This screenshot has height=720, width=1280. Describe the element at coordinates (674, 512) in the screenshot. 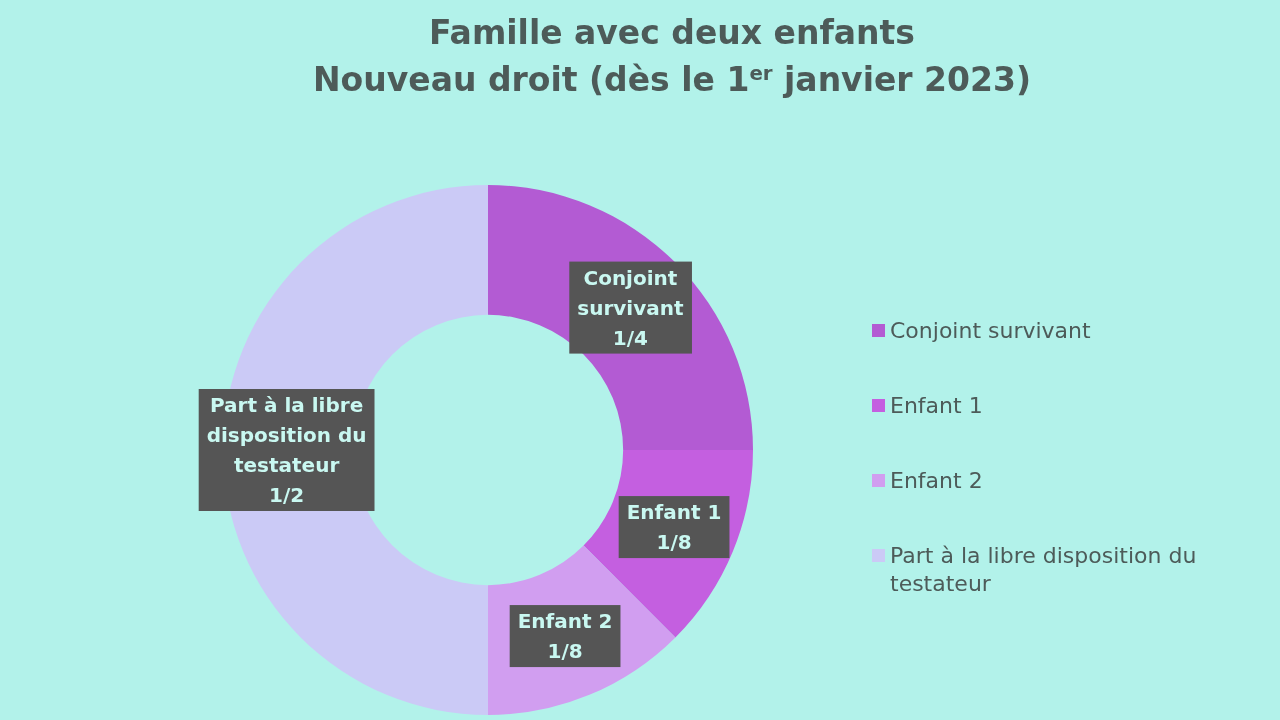

I see `slice-label: Enfant 1` at that location.